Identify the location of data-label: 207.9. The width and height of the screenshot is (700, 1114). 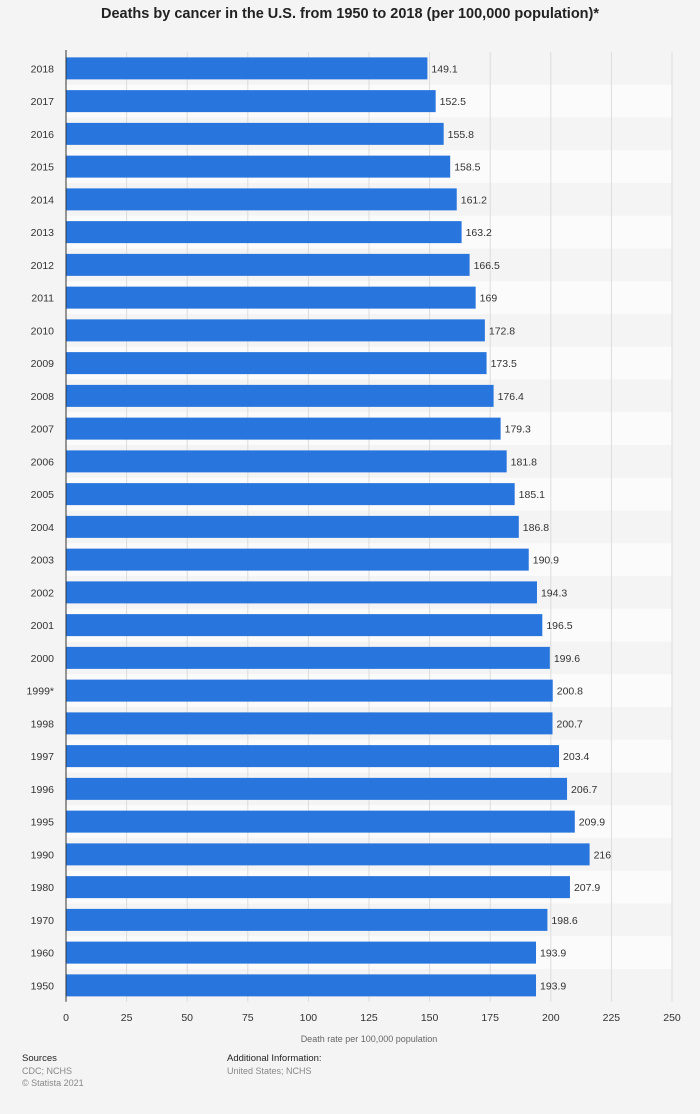
(587, 888).